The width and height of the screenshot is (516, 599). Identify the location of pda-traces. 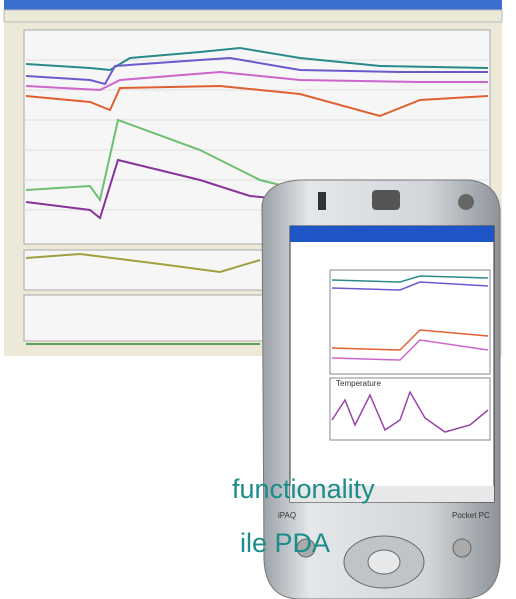
(410, 354).